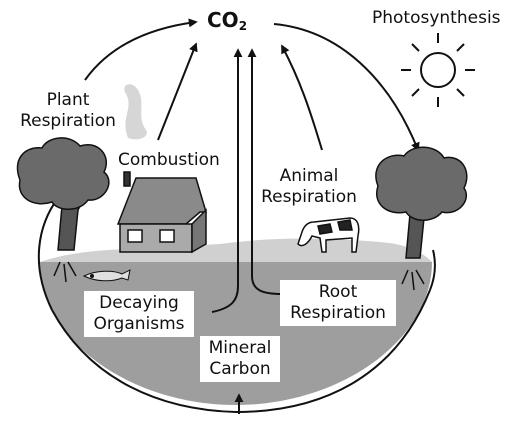  Describe the element at coordinates (48, 253) in the screenshot. I see `cycle-arc-left` at that location.